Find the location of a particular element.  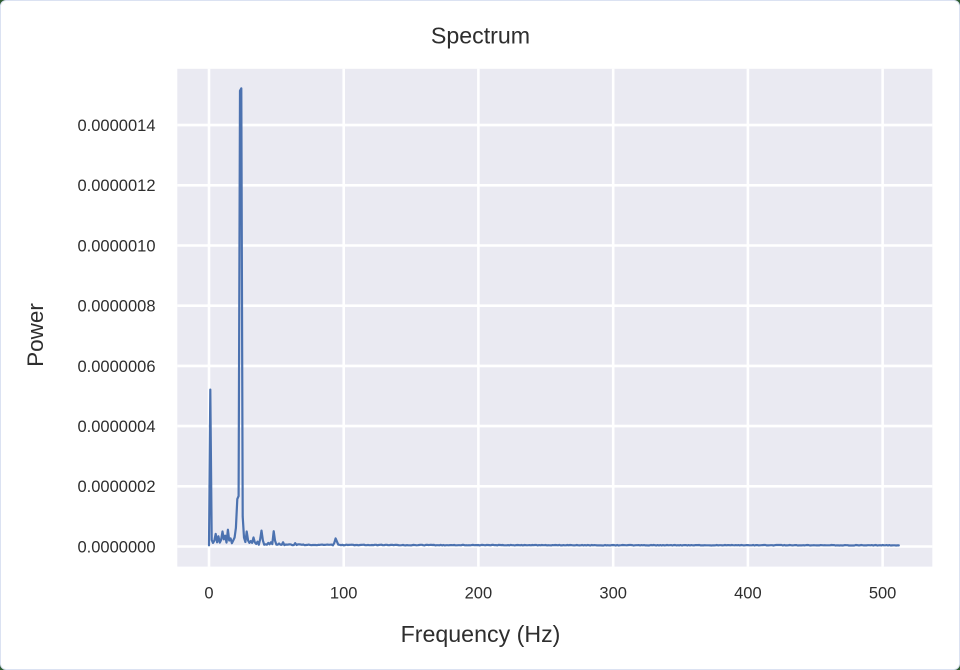

svg-text: 0.0000014 is located at coordinates (117, 126).